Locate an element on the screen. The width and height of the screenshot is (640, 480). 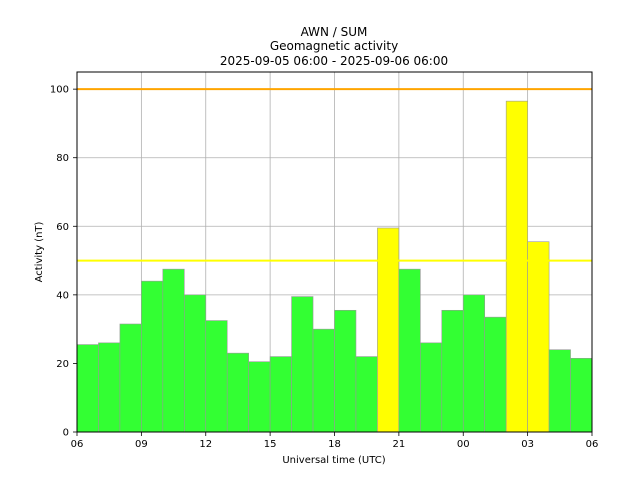
y-tick-label-5: 100 is located at coordinates (59, 90).